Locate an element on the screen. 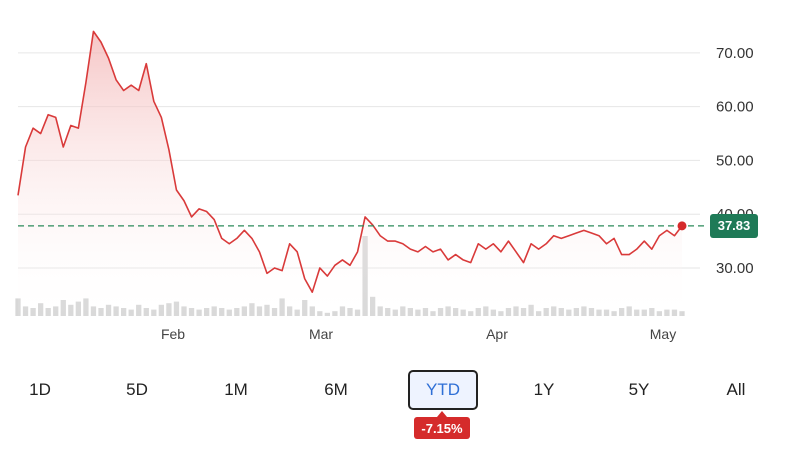 The image size is (810, 457). x-tick-label: Mar is located at coordinates (321, 334).